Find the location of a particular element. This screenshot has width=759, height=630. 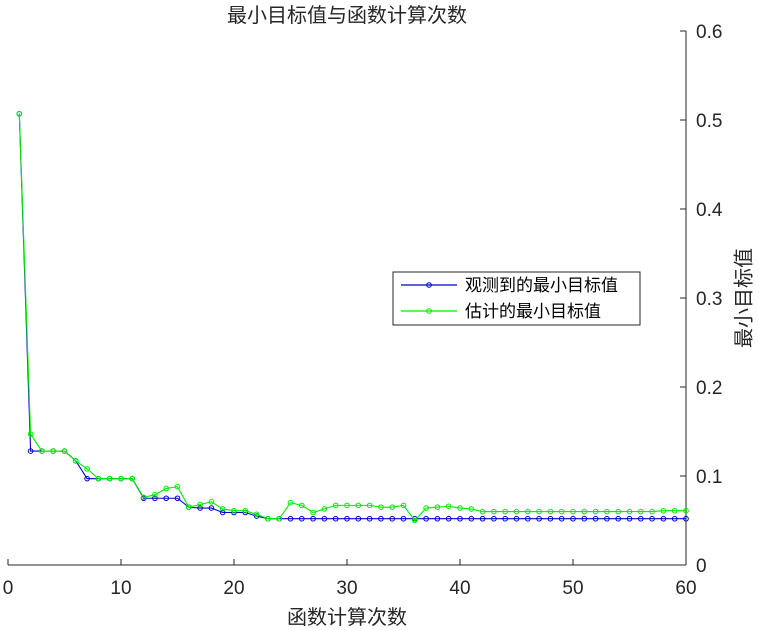

y-axis-label: 最小目标值 is located at coordinates (744, 298).